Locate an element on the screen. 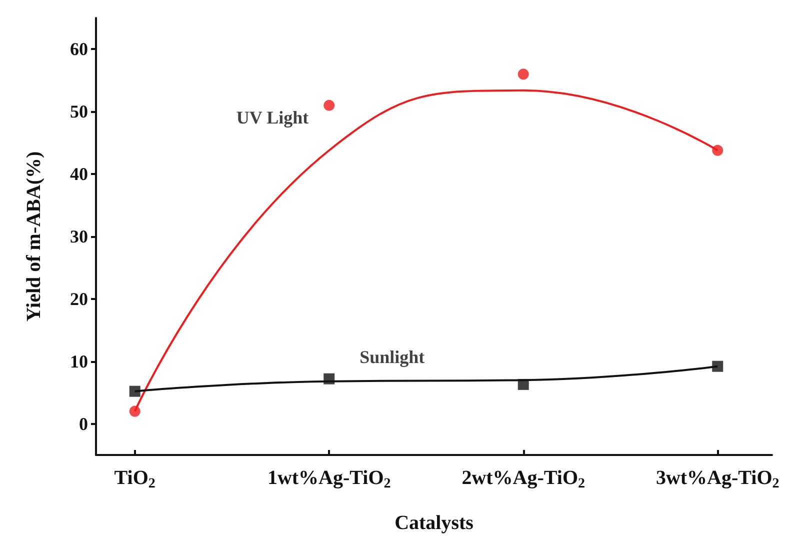 Image resolution: width=810 pixels, height=546 pixels. series-label: Sunlight is located at coordinates (392, 356).